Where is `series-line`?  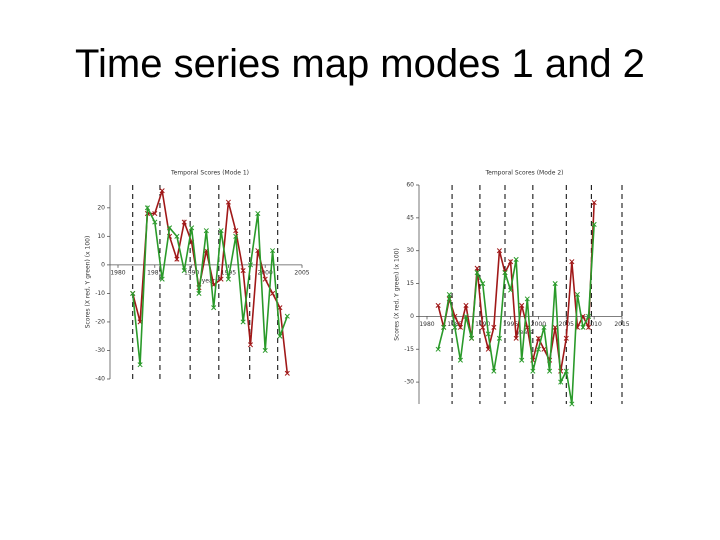
series-line is located at coordinates (516, 314).